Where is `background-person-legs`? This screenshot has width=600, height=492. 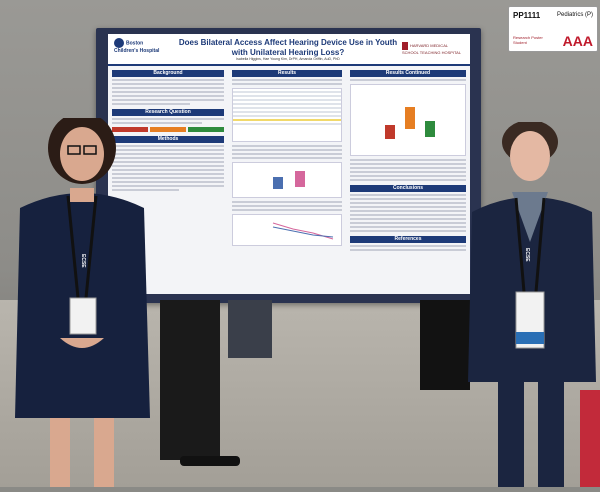 background-person-legs is located at coordinates (190, 380).